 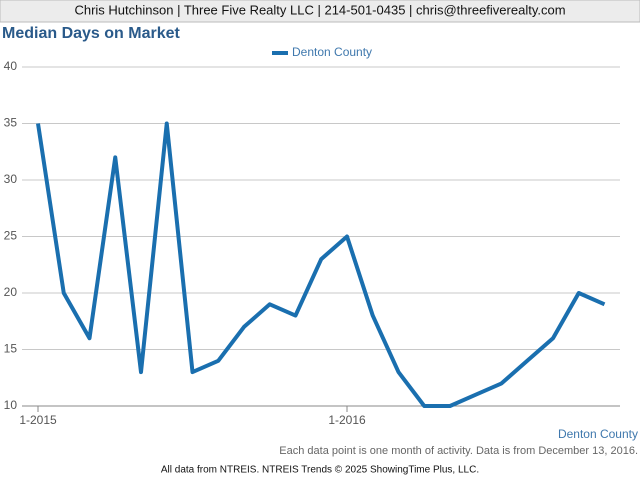 What do you see at coordinates (332, 52) in the screenshot?
I see `legend-label: Denton County` at bounding box center [332, 52].